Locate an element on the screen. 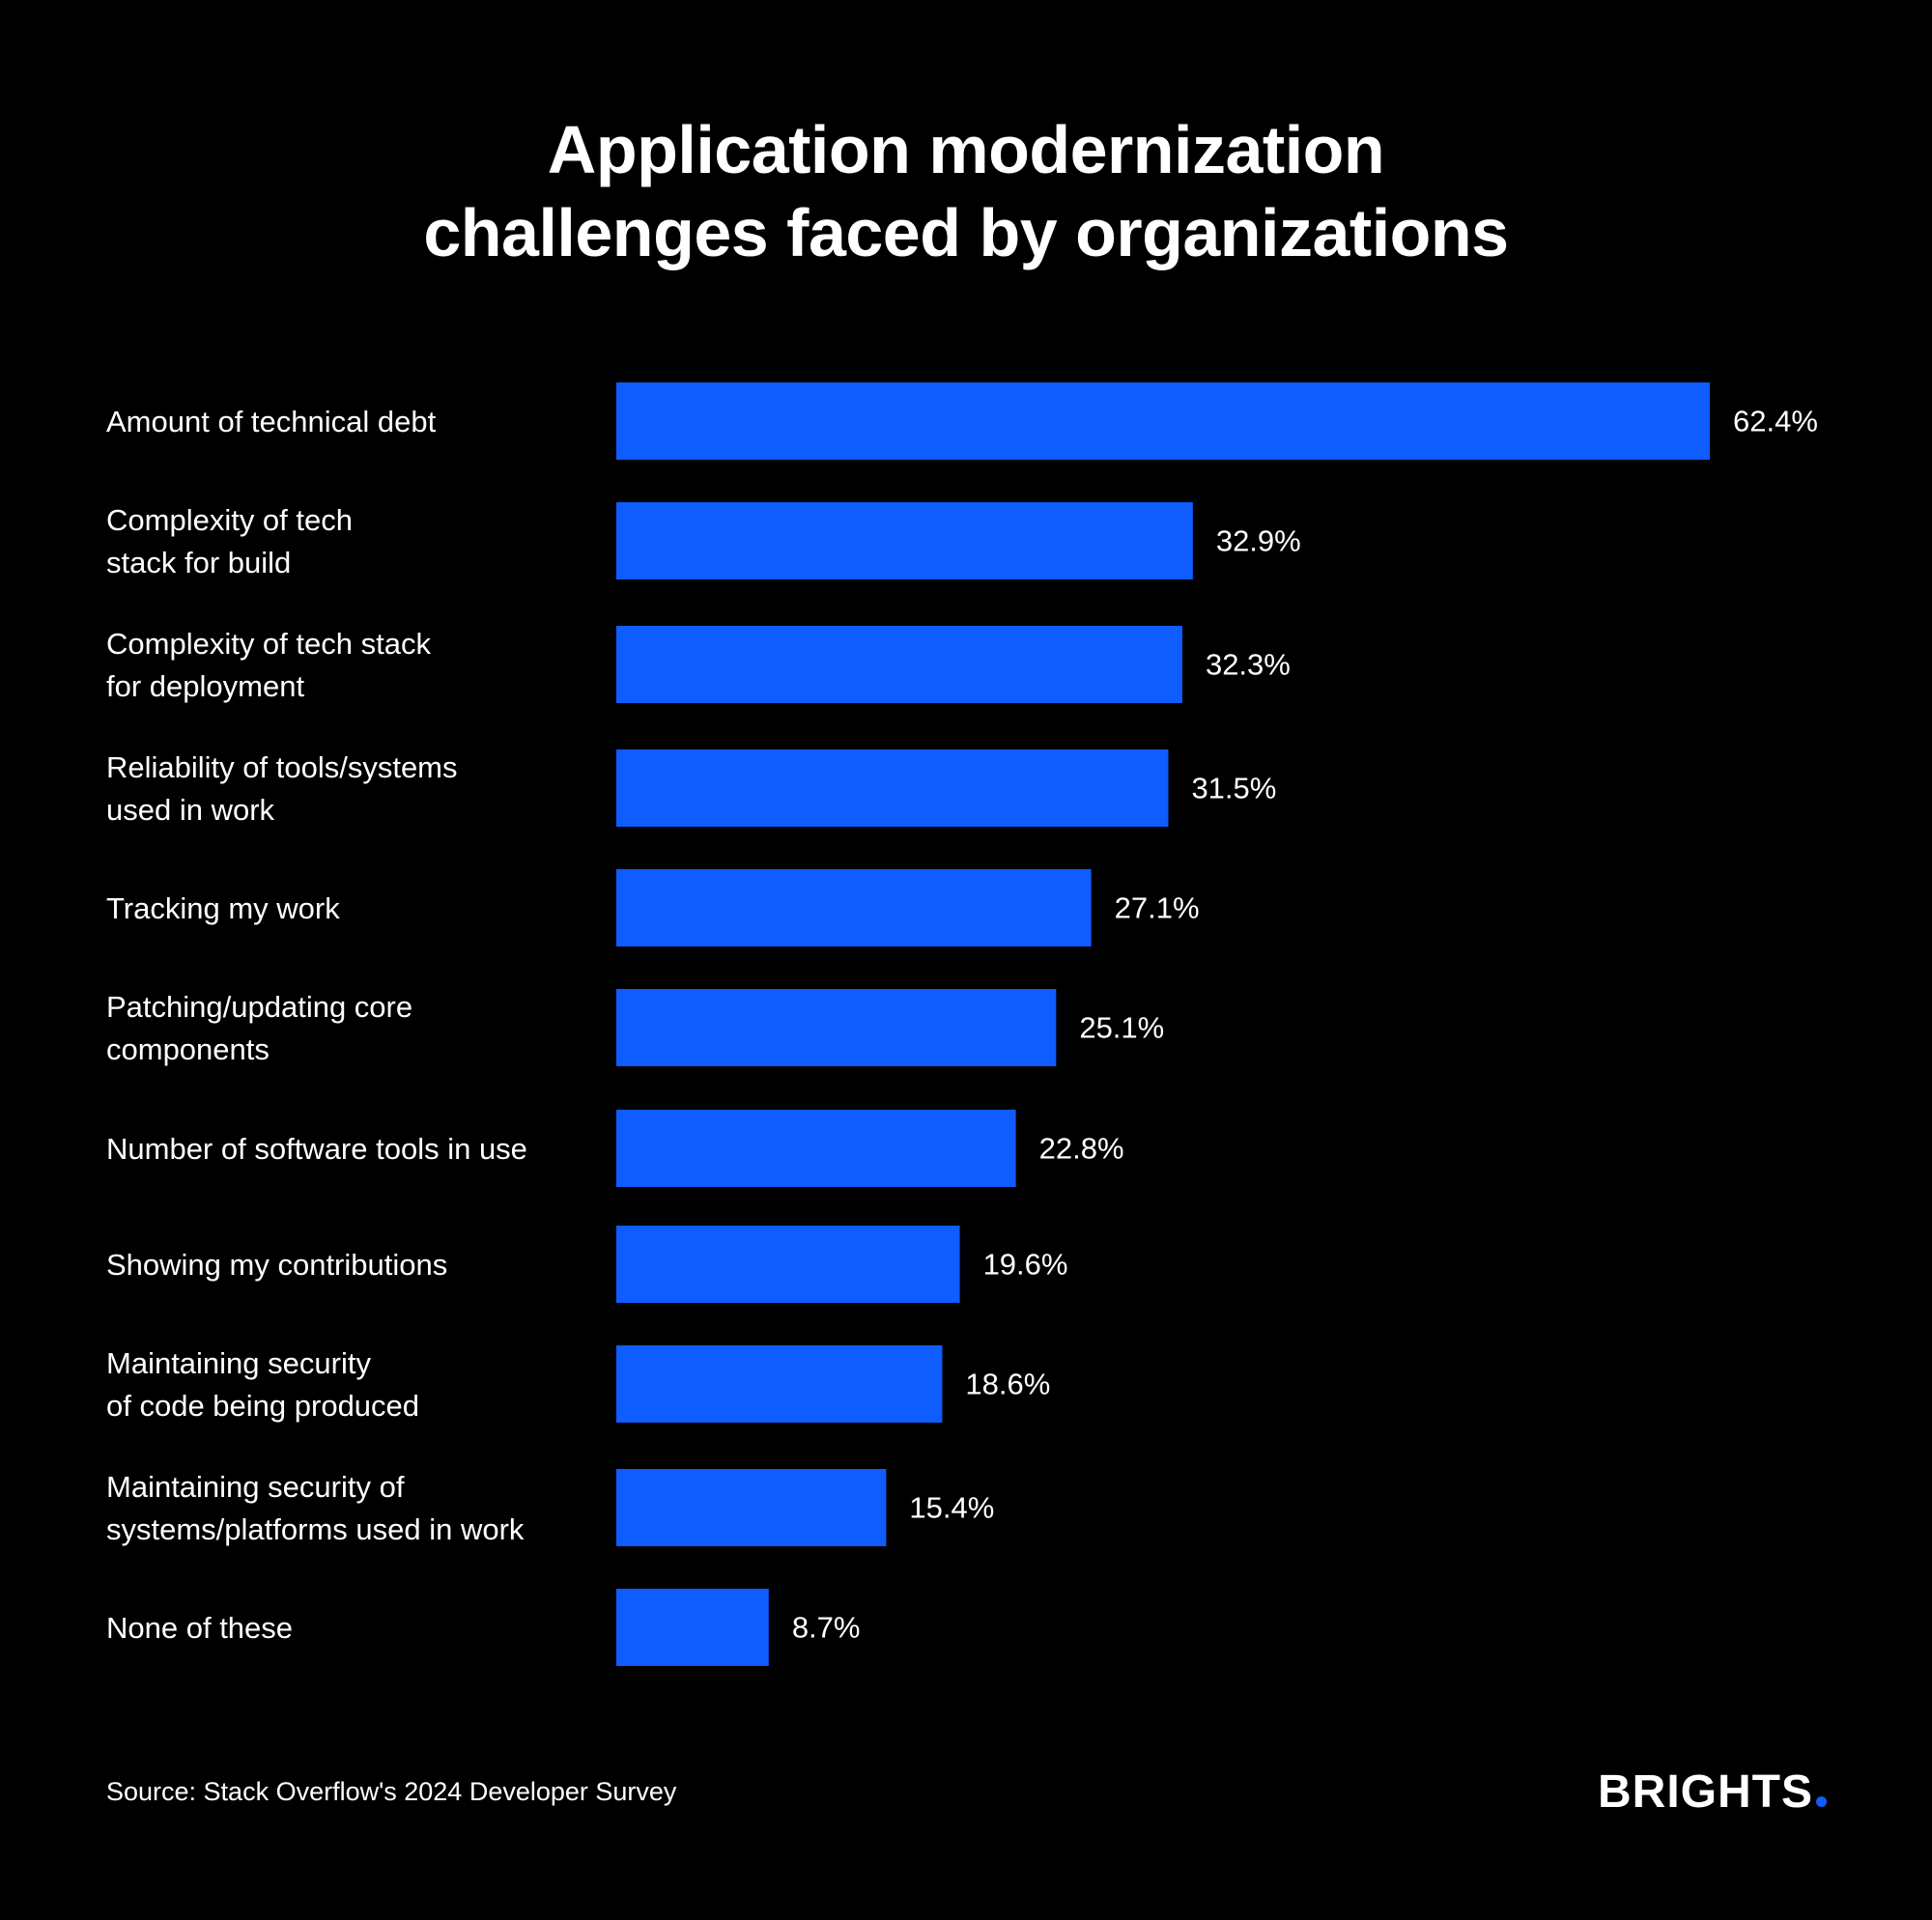 The height and width of the screenshot is (1920, 1932). value-label: 31.5% is located at coordinates (1233, 788).